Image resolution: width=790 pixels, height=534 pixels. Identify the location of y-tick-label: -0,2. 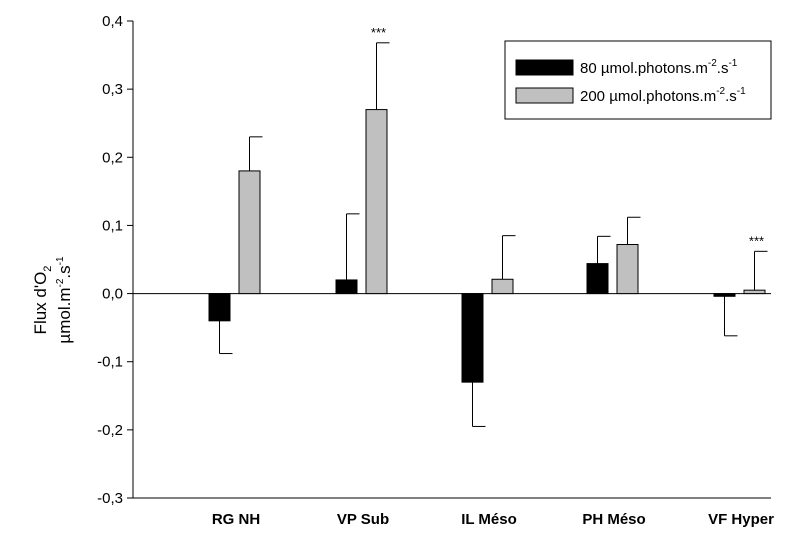
(110, 430).